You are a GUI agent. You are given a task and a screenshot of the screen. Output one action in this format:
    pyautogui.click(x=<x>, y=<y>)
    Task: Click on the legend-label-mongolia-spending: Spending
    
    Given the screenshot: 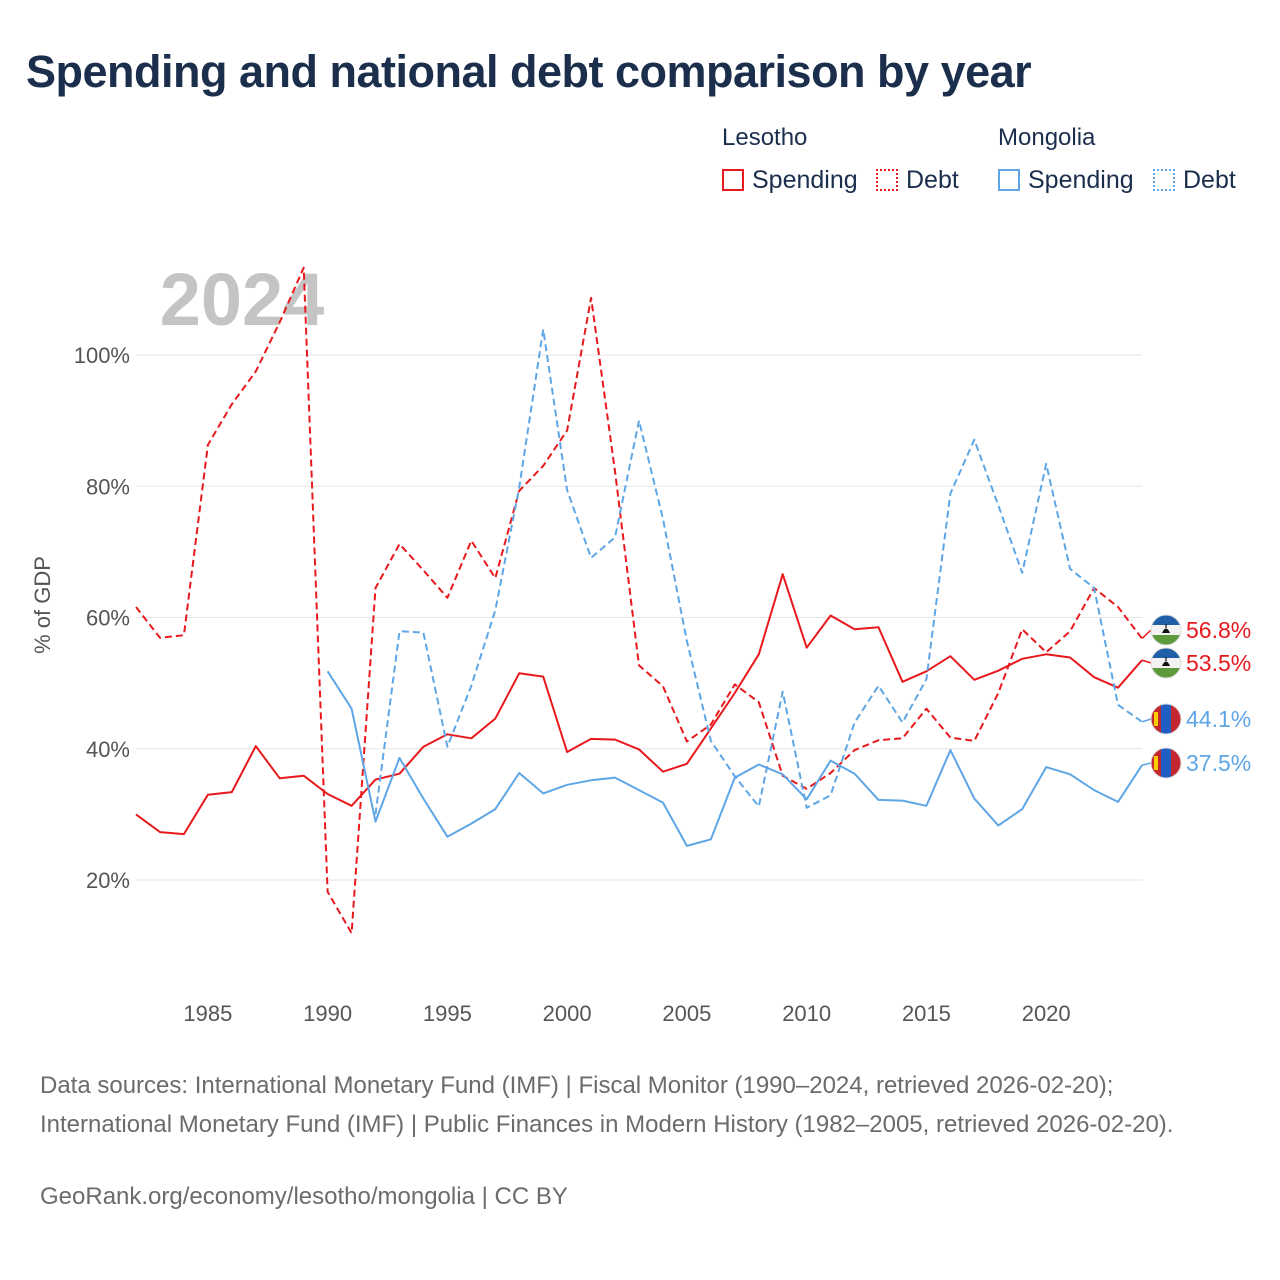 What is the action you would take?
    pyautogui.click(x=1081, y=179)
    